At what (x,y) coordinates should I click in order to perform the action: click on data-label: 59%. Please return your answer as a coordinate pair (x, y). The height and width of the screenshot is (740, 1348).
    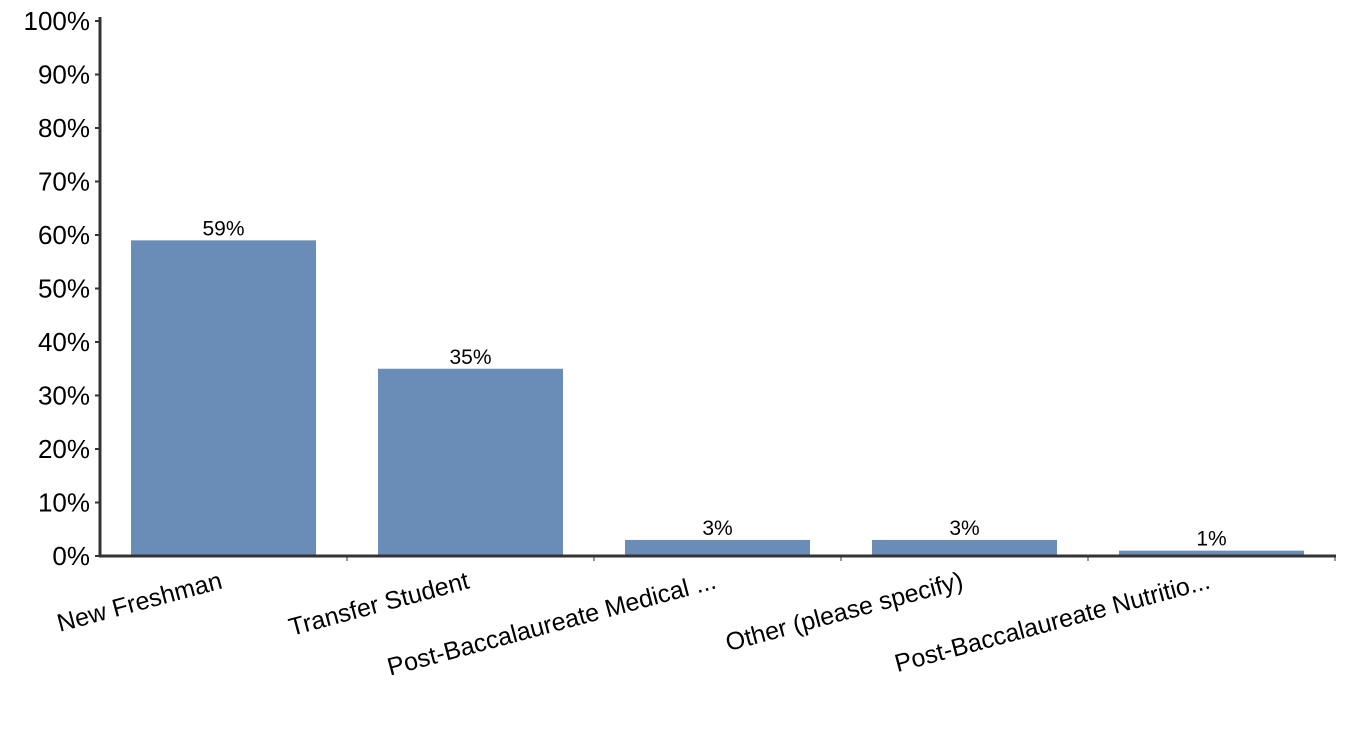
    Looking at the image, I should click on (223, 228).